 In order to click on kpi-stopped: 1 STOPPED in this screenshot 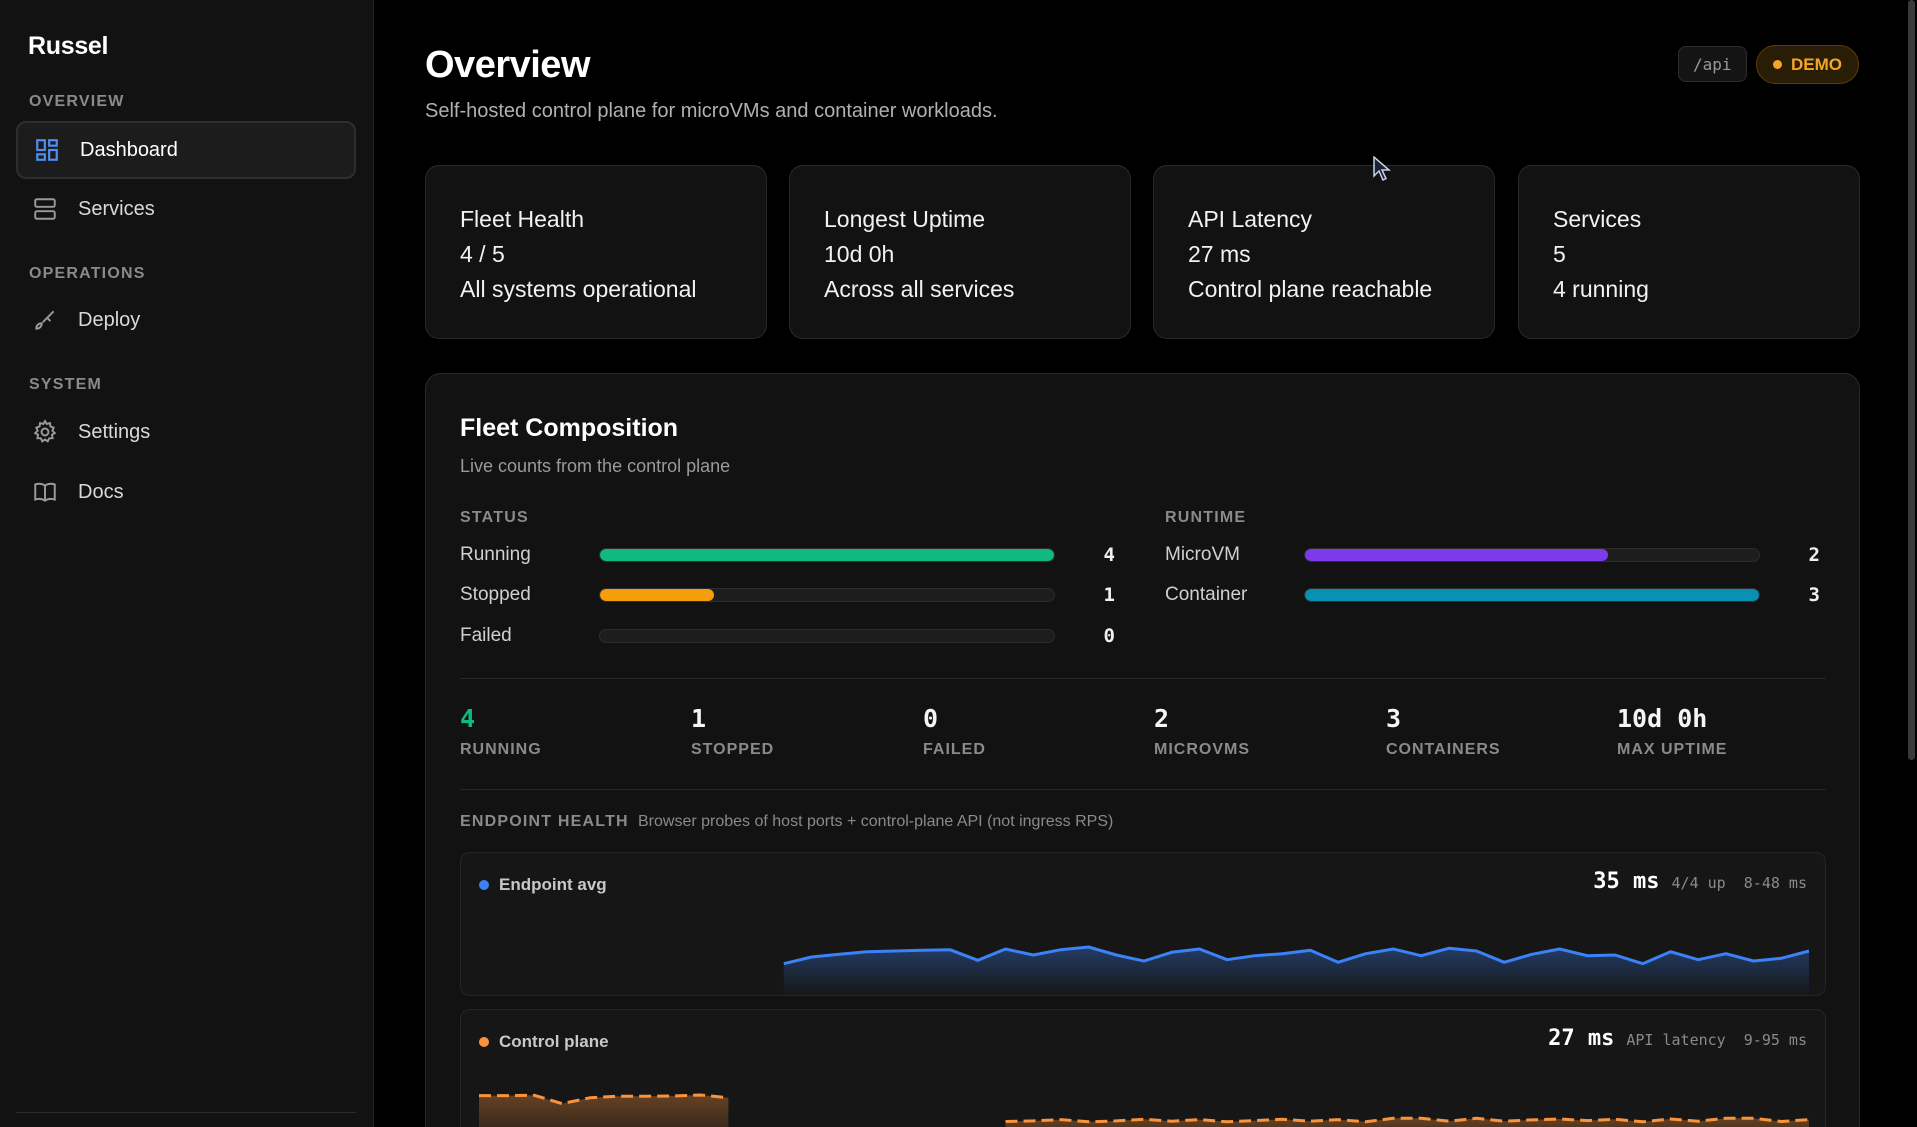, I will do `click(732, 731)`.